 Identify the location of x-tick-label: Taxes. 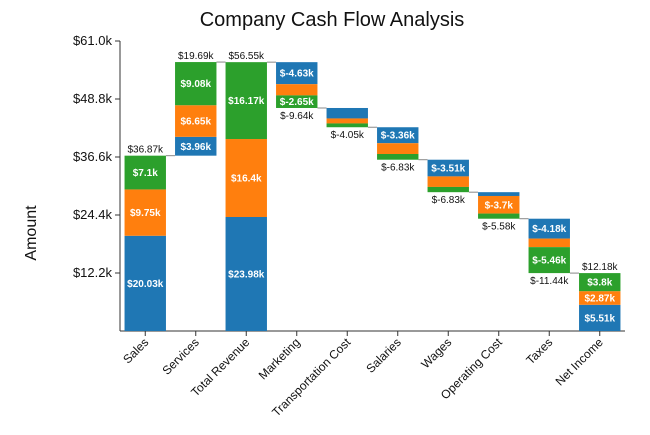
(539, 351).